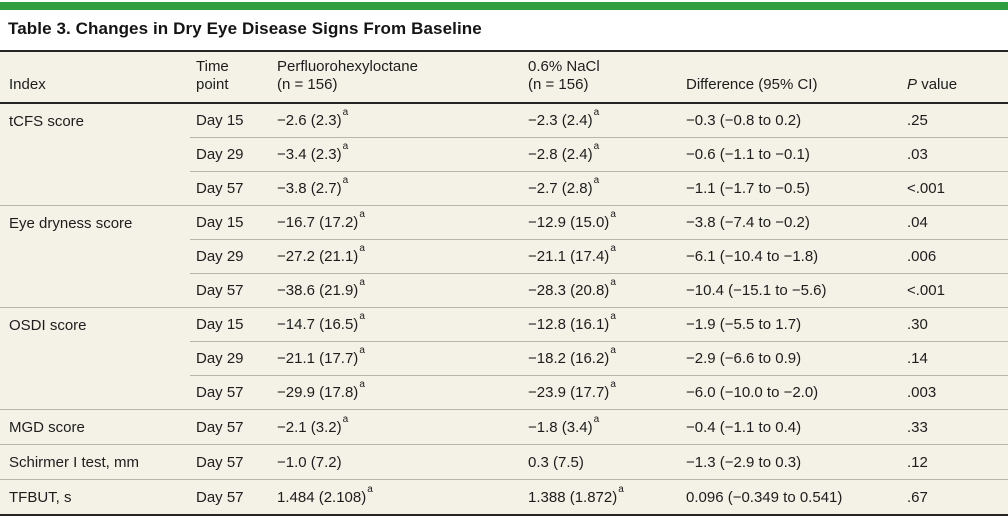  What do you see at coordinates (790, 427) in the screenshot?
I see `cell-difference: −0.4 (−1.1 to 0.4)` at bounding box center [790, 427].